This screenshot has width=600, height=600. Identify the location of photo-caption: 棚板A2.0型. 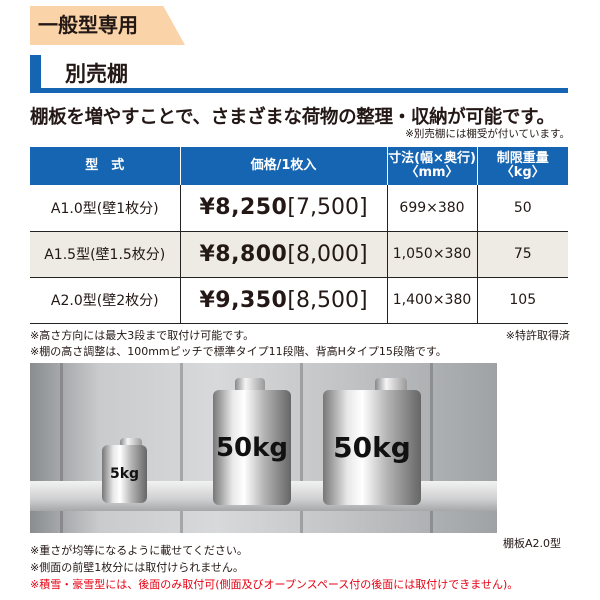
(532, 543).